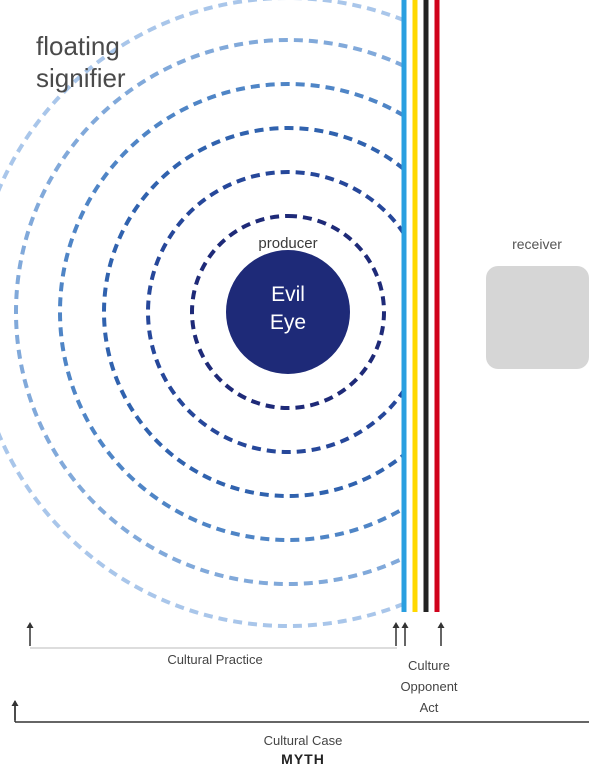  What do you see at coordinates (215, 659) in the screenshot?
I see `cultural-practice-label: Cultural Practice` at bounding box center [215, 659].